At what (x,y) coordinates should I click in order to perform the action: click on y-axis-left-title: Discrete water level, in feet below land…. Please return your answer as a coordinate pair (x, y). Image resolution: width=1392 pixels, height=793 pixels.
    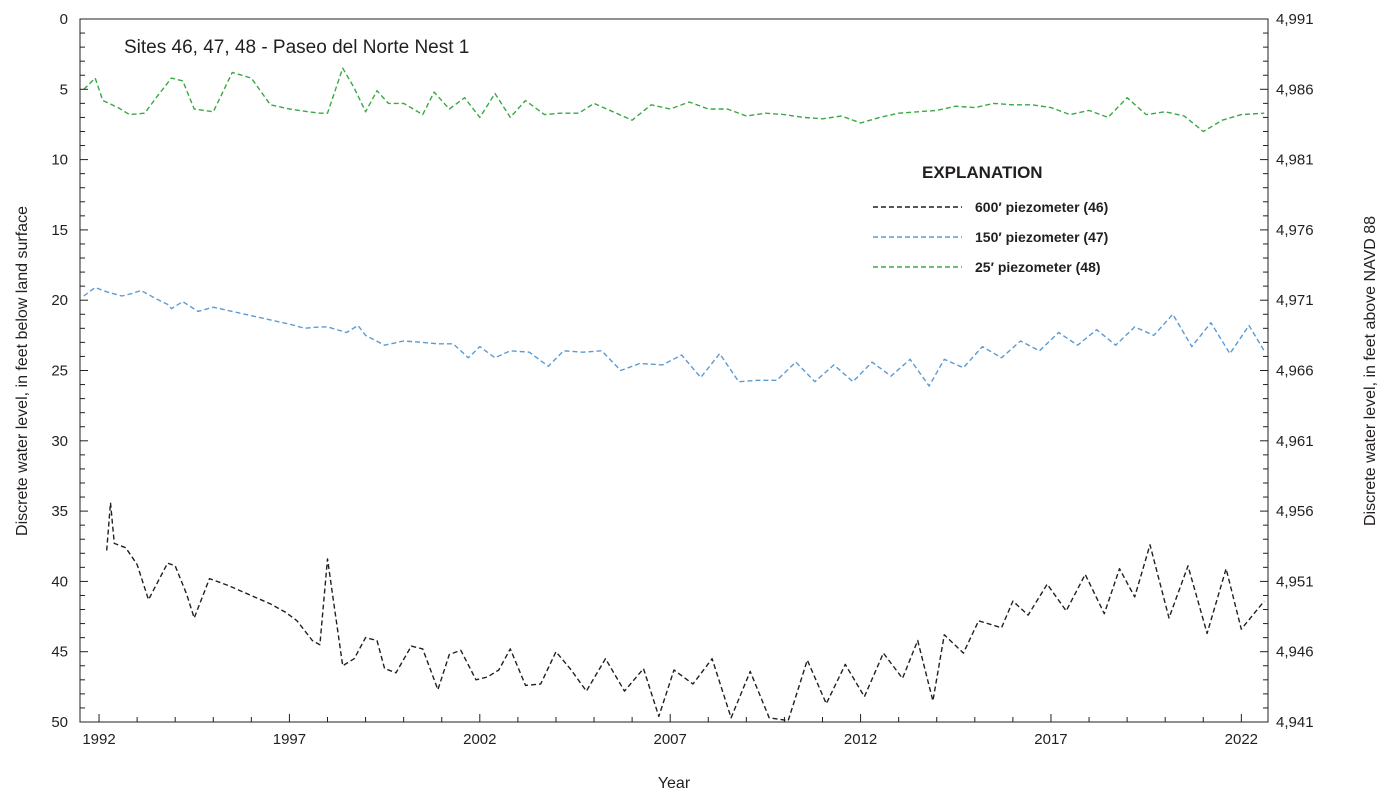
    Looking at the image, I should click on (22, 371).